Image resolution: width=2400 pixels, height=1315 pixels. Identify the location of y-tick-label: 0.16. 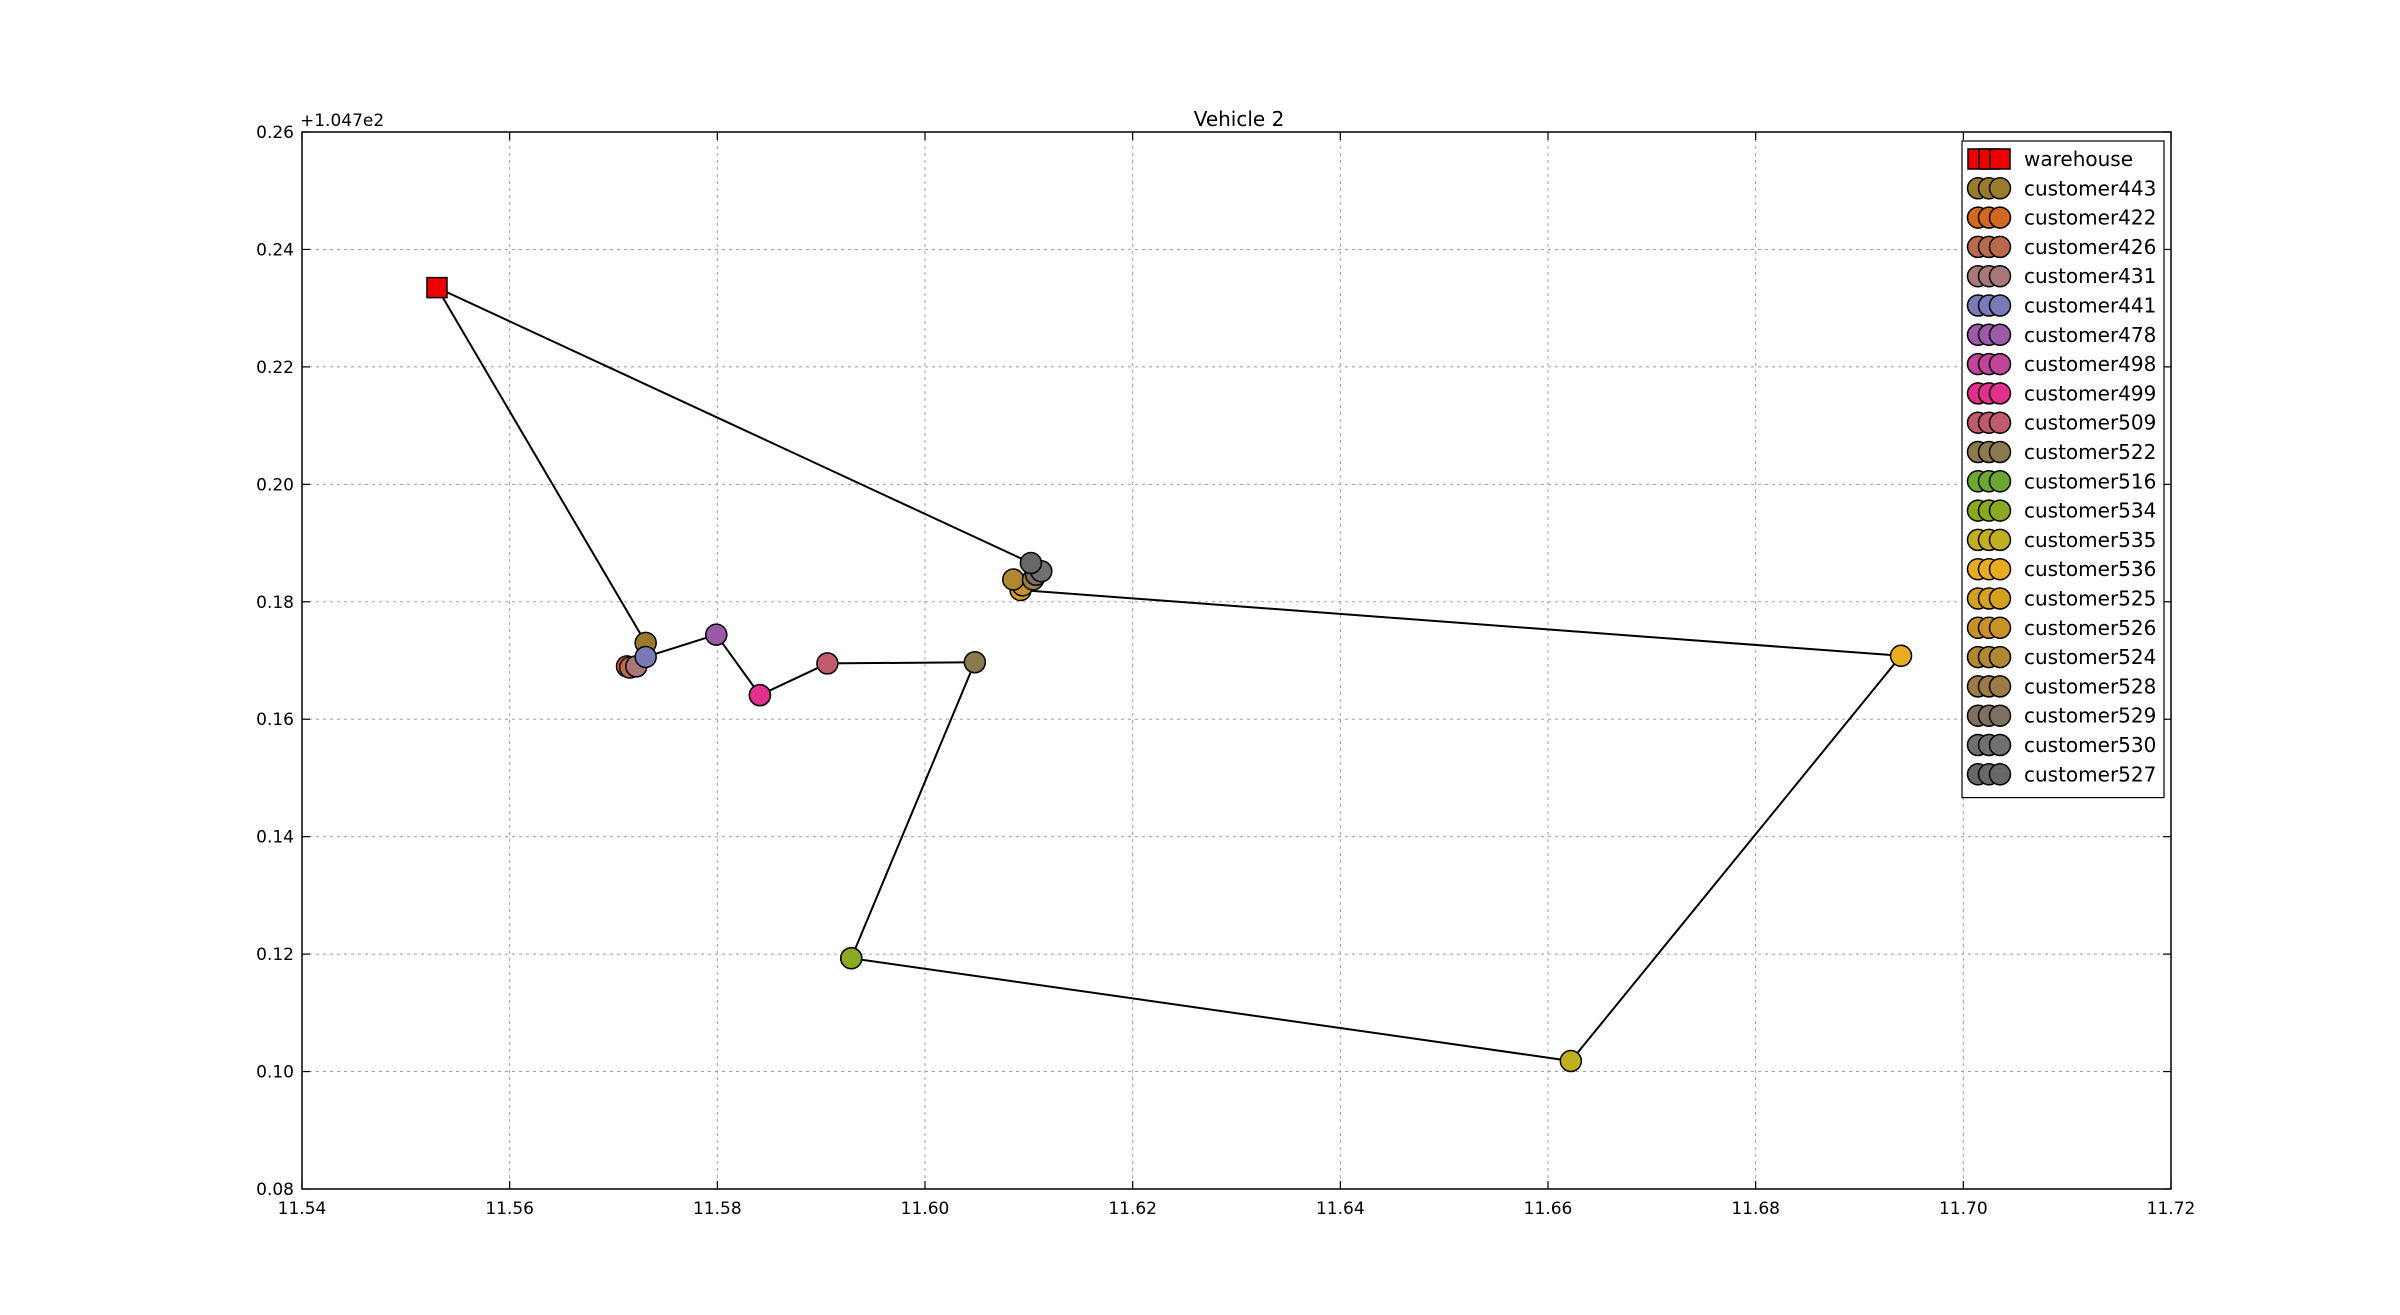
(275, 720).